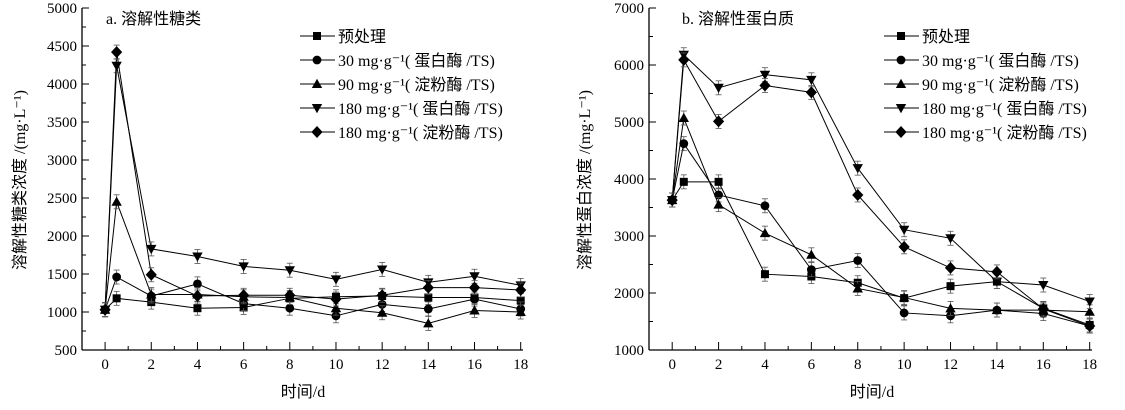  I want to click on legend-entry: 90 mg·g⁻¹( 淀粉酶 /TS), so click(981, 85).